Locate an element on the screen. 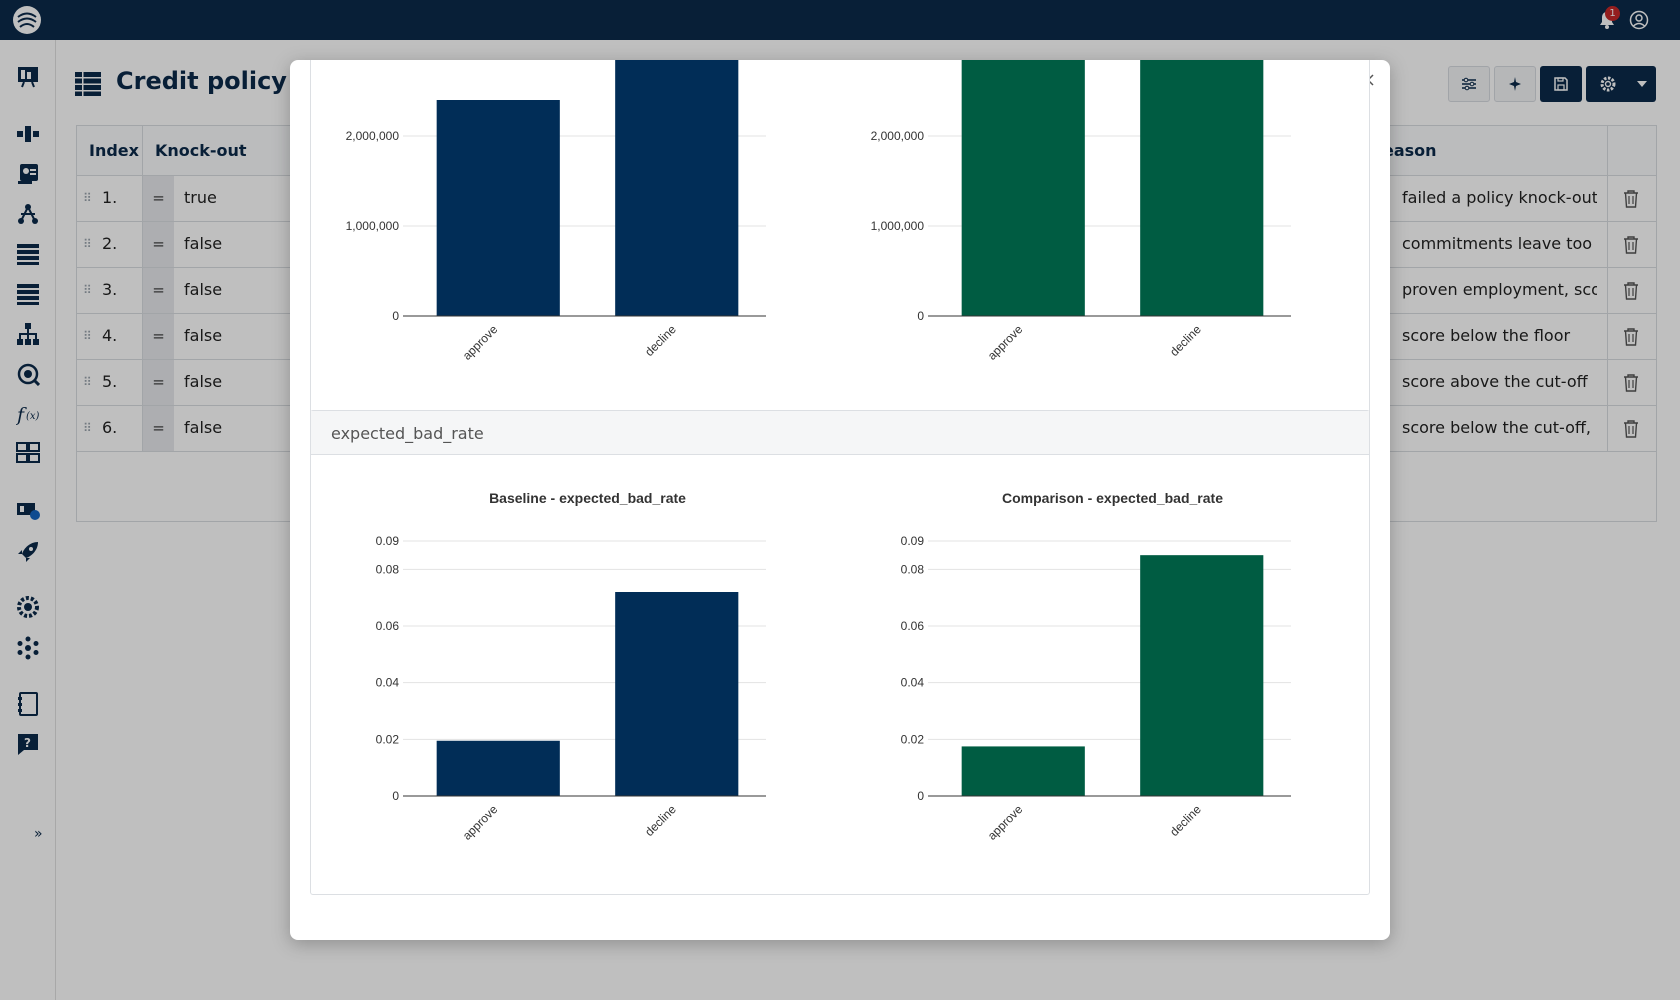 This screenshot has height=1000, width=1680. sidebar: f (x) ? » is located at coordinates (28, 520).